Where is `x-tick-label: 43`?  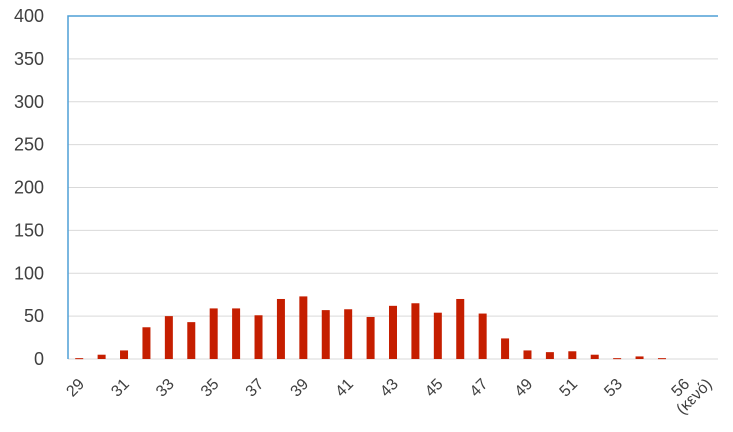 x-tick-label: 43 is located at coordinates (389, 388).